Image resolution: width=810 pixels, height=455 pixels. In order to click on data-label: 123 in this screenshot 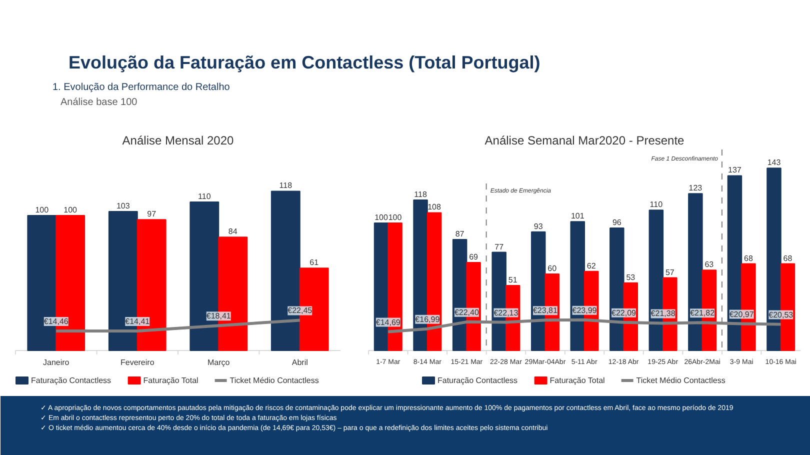, I will do `click(695, 188)`.